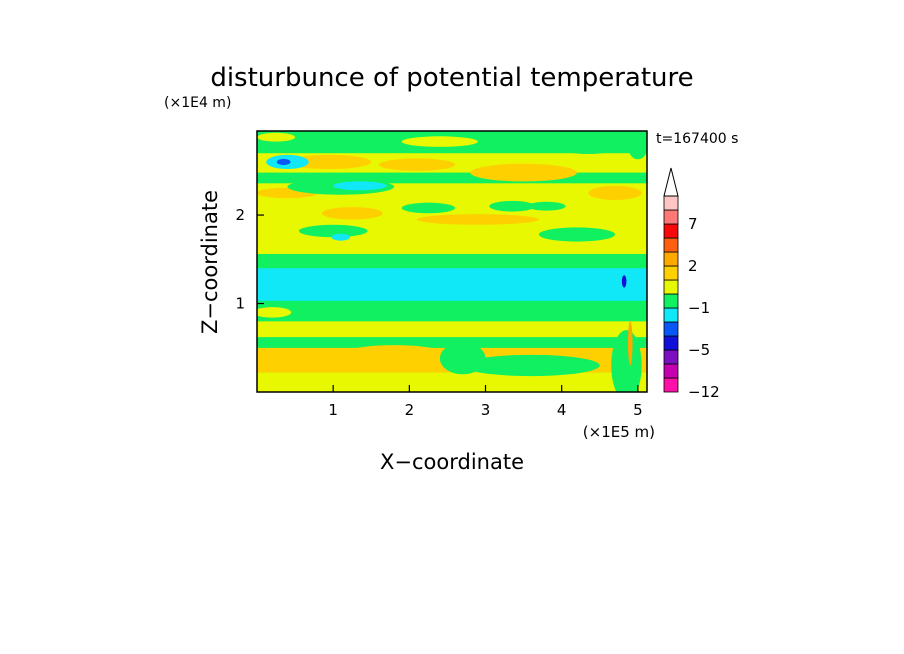 The image size is (904, 654). What do you see at coordinates (197, 103) in the screenshot?
I see `y-scale-label: (×1E4 m)` at bounding box center [197, 103].